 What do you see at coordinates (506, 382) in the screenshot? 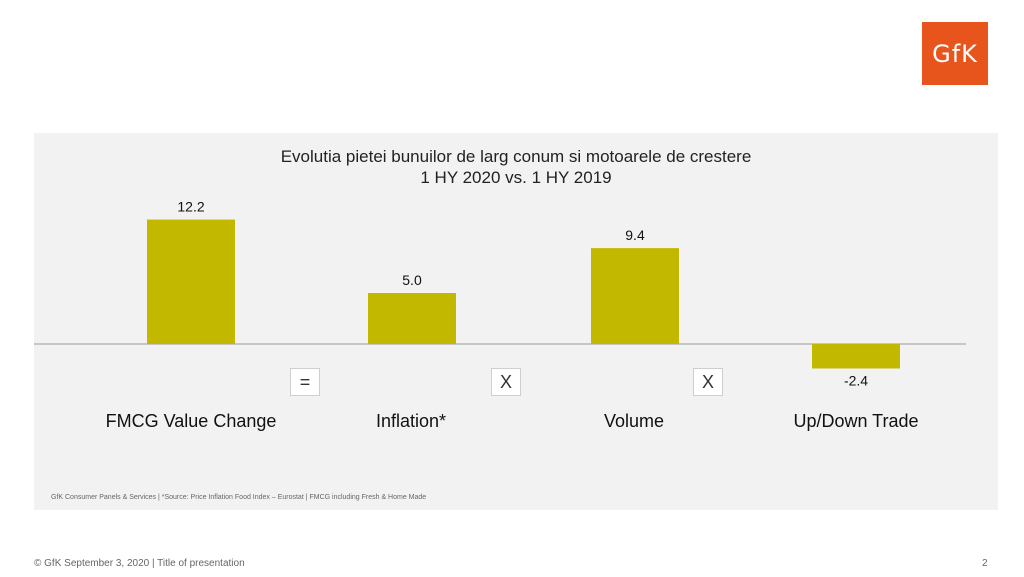
I see `multiply-operator-1: X` at bounding box center [506, 382].